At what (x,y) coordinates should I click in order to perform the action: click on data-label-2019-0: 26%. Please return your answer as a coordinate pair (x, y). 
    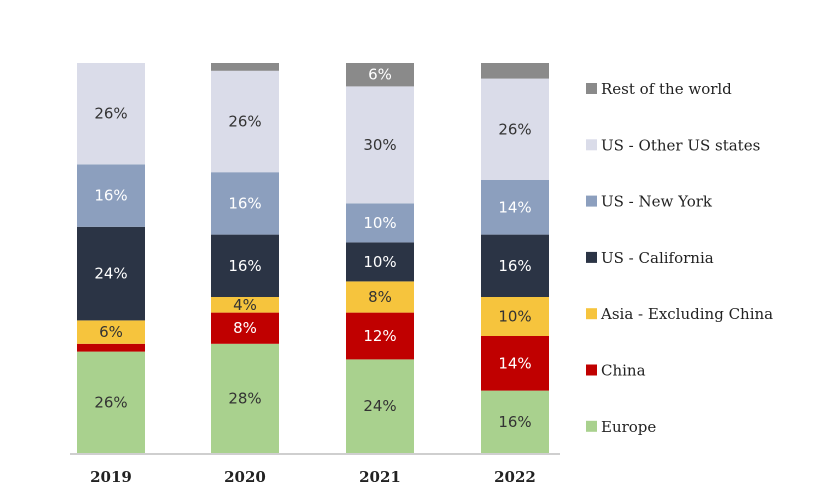
    Looking at the image, I should click on (110, 402).